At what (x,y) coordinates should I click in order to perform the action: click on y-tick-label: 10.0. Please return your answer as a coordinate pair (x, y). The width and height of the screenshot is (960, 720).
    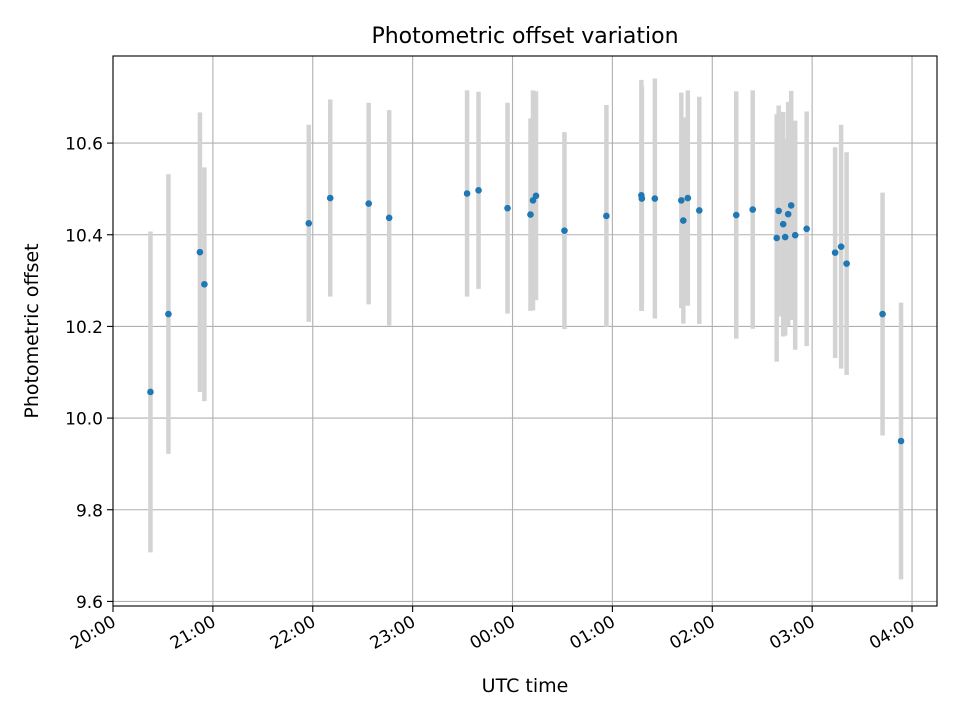
    Looking at the image, I should click on (84, 420).